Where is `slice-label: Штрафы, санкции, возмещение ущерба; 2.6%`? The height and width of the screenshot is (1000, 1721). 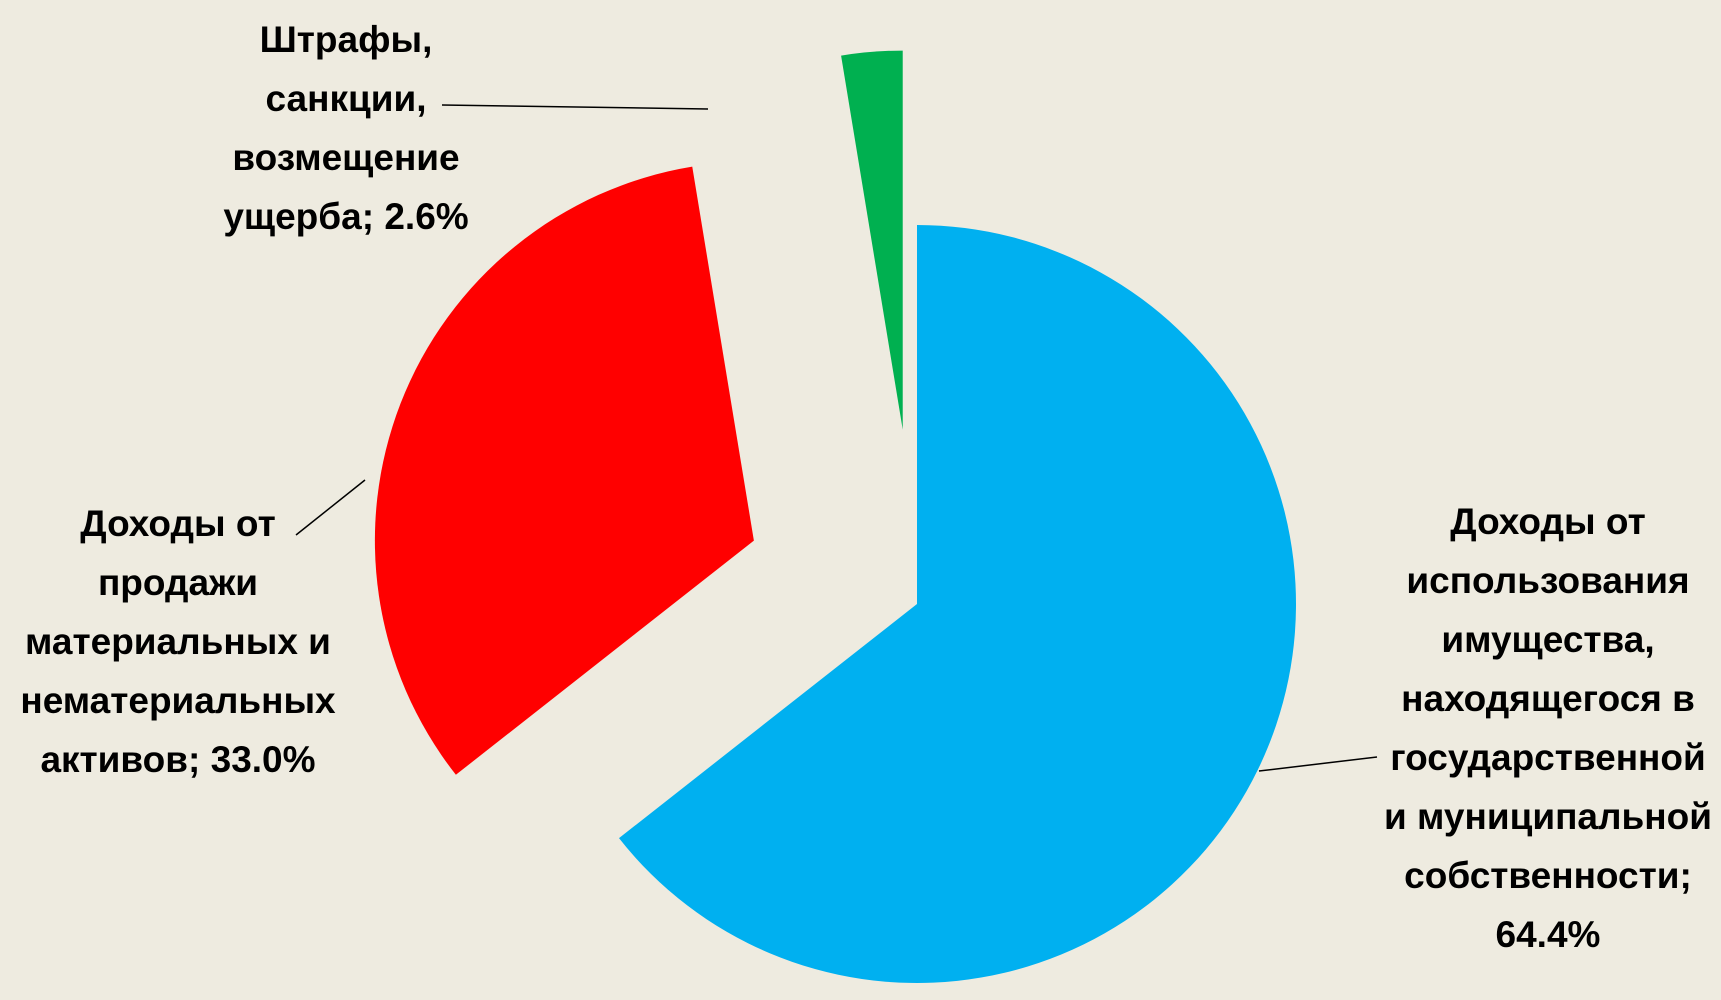
slice-label: Штрафы, санкции, возмещение ущерба; 2.6% is located at coordinates (346, 128).